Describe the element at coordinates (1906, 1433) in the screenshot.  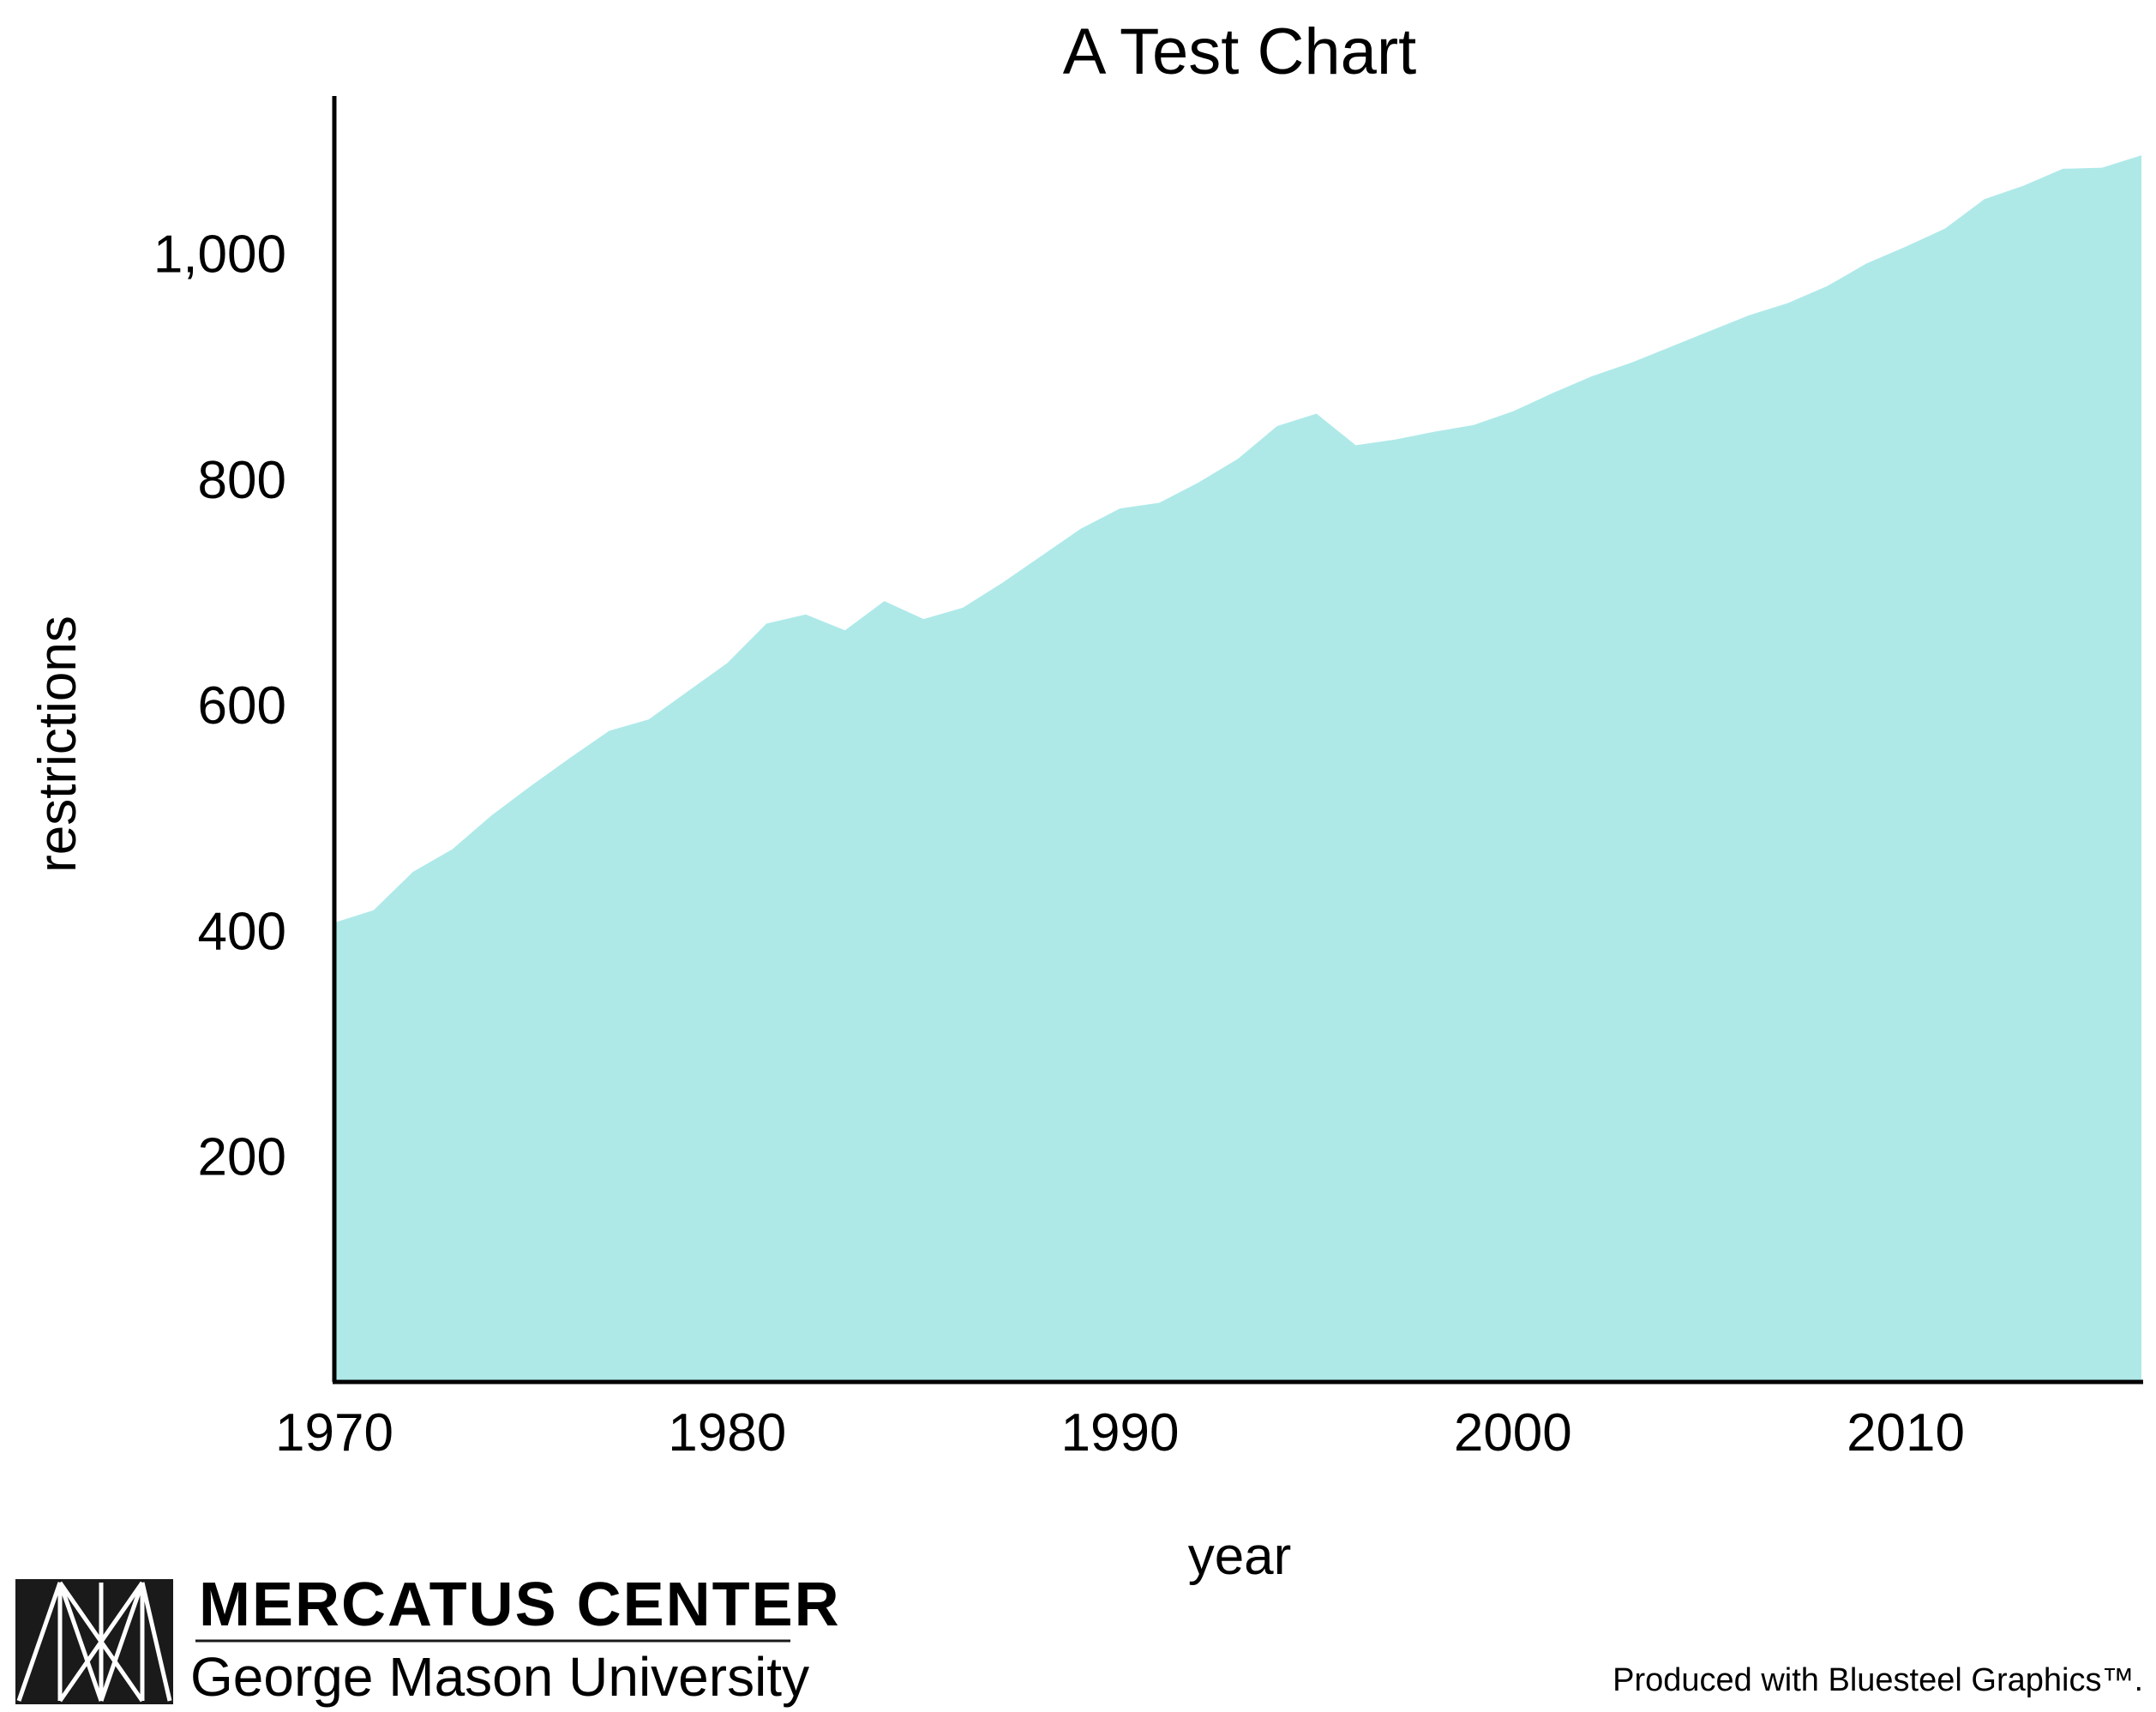
I see `x-tick-label: 2010` at that location.